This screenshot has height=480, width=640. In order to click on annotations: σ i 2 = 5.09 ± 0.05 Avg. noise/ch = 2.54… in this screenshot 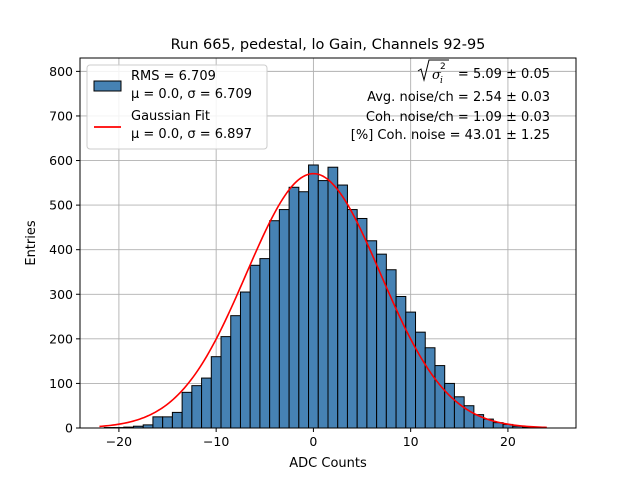, I will do `click(450, 101)`.